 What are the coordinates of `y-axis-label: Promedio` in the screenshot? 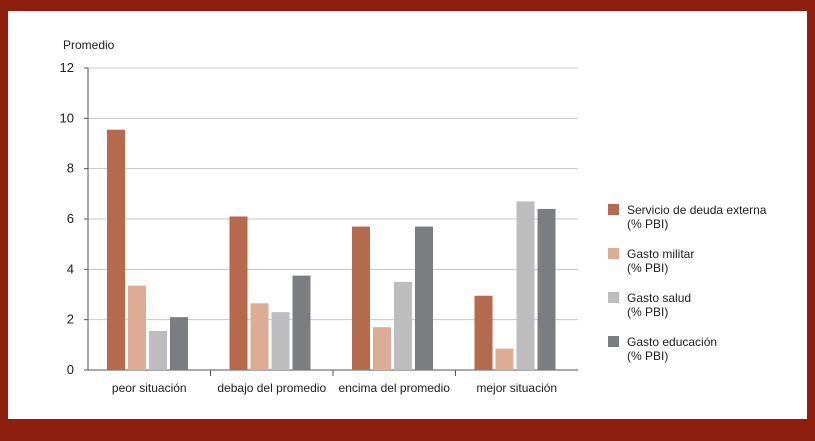 It's located at (89, 45).